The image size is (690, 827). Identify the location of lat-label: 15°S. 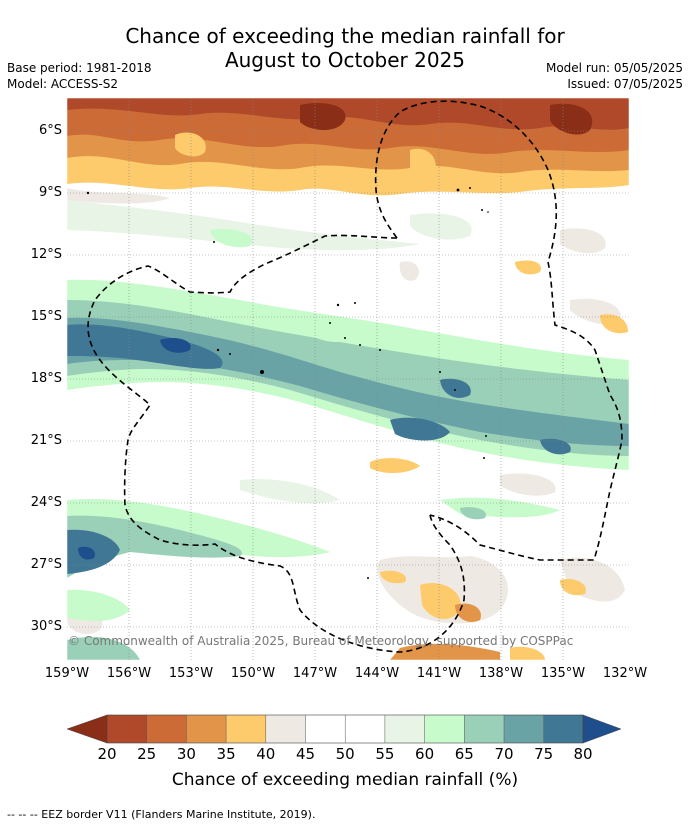
(46, 316).